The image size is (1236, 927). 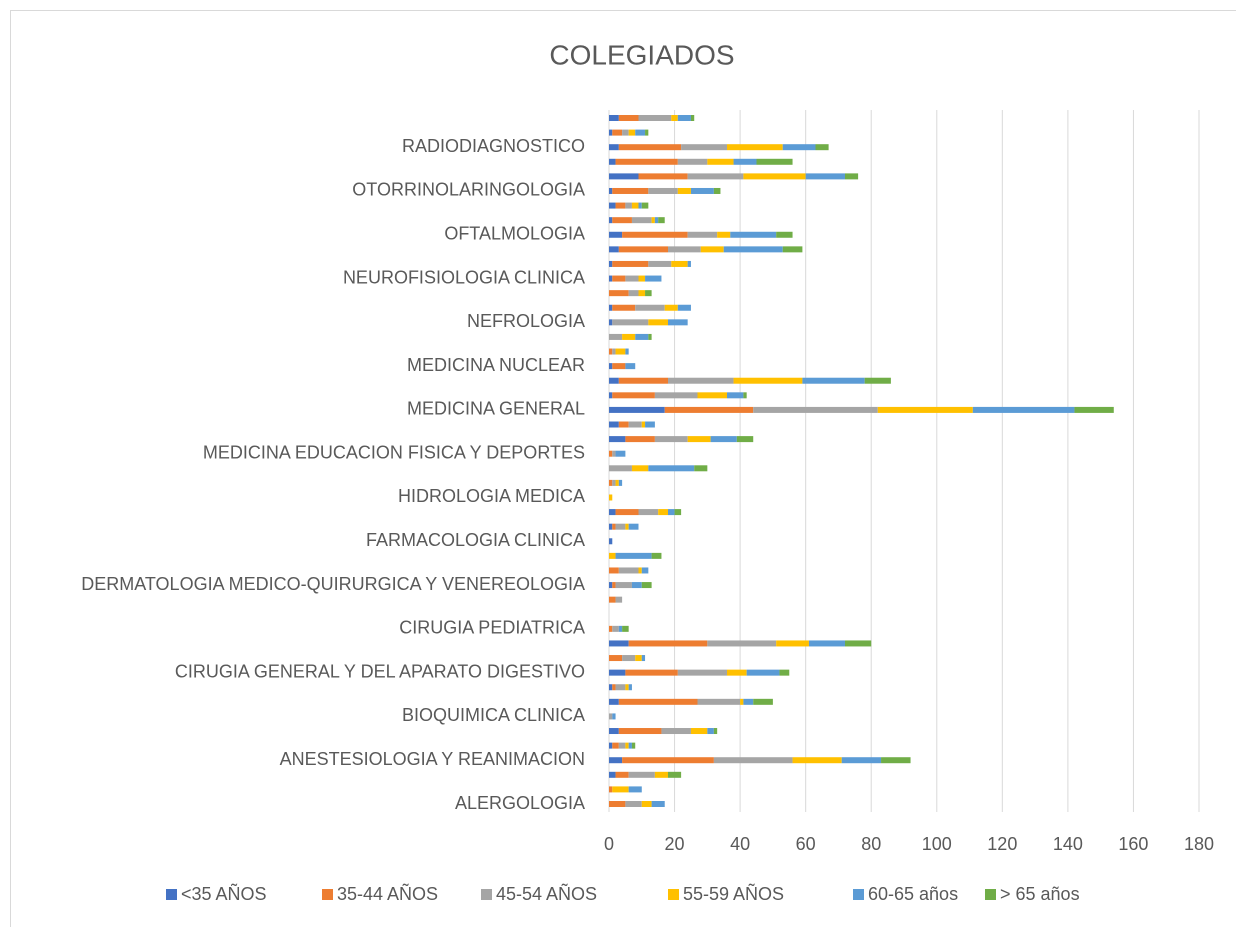 I want to click on x-tick-label: 40, so click(x=740, y=844).